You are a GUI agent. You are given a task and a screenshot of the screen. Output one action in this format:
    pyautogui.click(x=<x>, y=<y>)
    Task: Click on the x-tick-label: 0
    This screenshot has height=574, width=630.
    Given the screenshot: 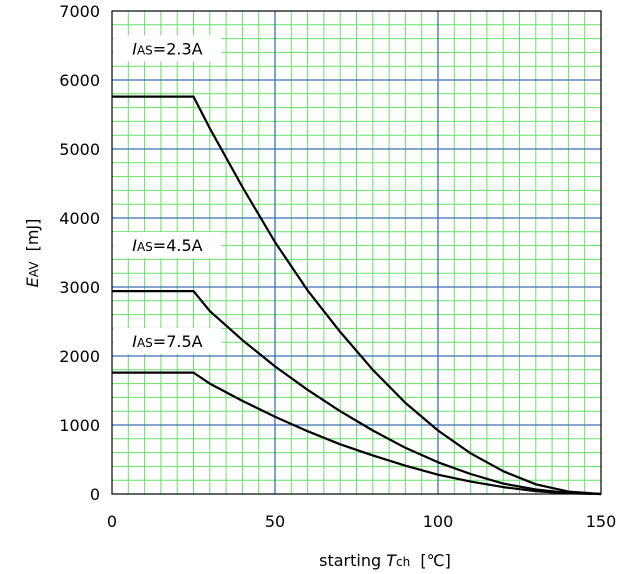 What is the action you would take?
    pyautogui.click(x=112, y=521)
    